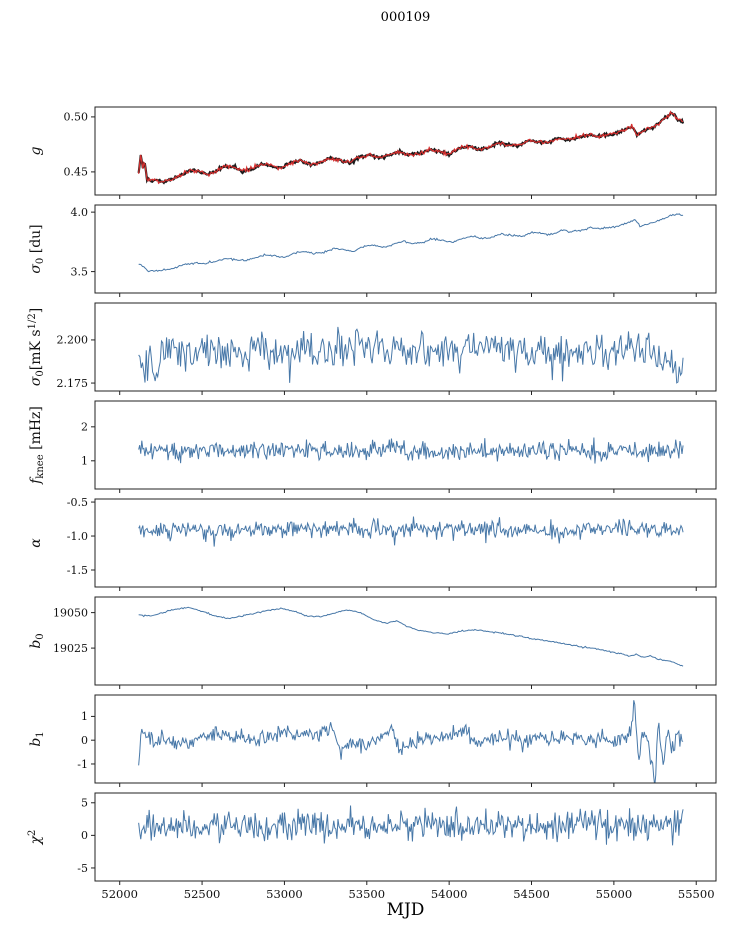 This screenshot has height=944, width=729. What do you see at coordinates (37, 248) in the screenshot?
I see `y-axis-label-sigma0-du: σ0 [du]` at bounding box center [37, 248].